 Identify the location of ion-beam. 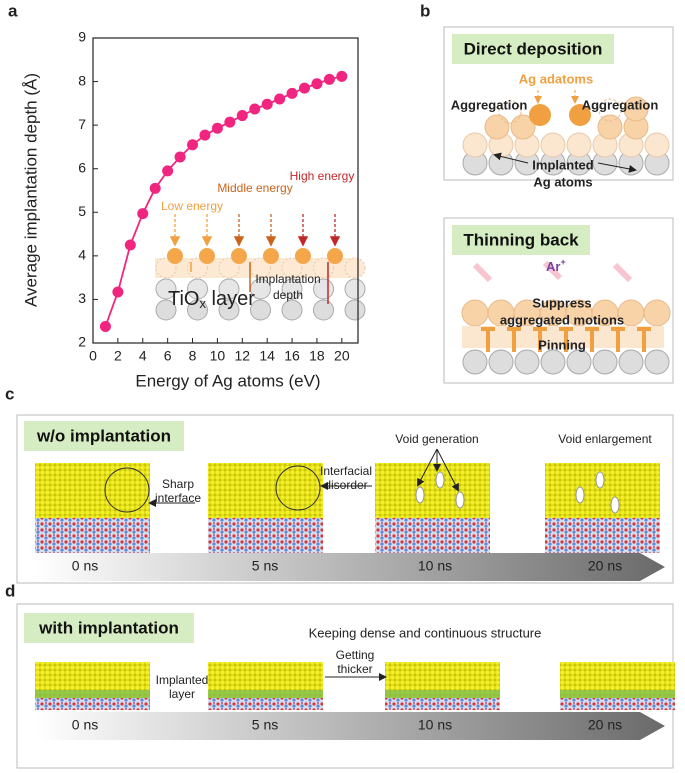
(552, 270).